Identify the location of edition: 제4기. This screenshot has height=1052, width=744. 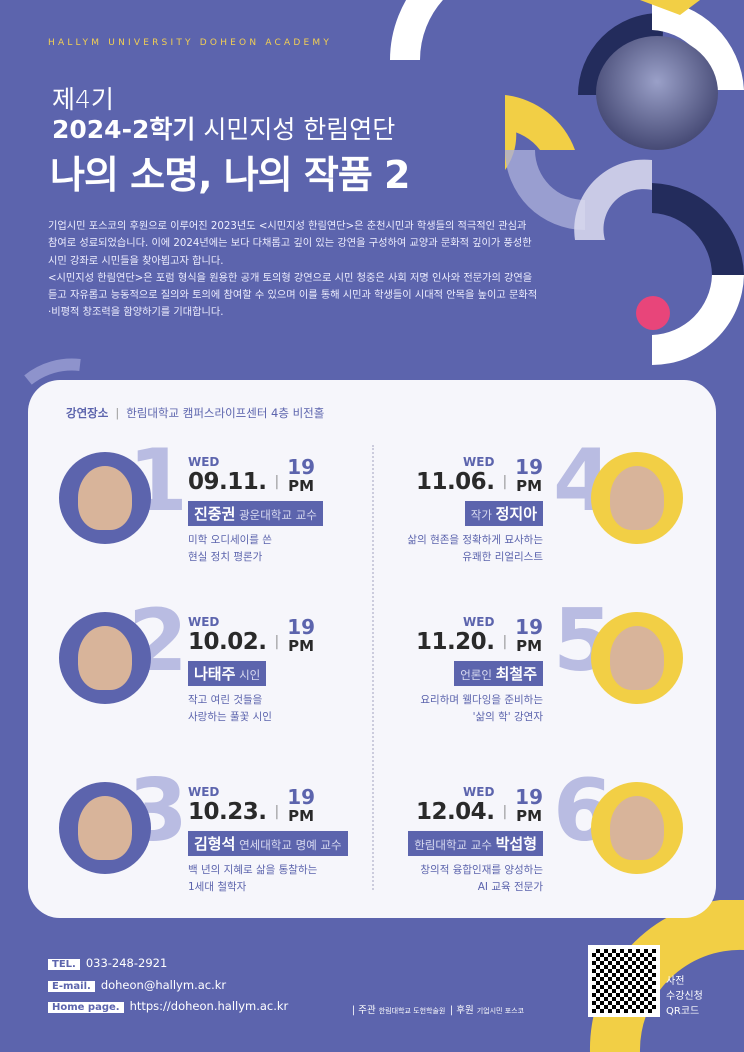
(83, 99).